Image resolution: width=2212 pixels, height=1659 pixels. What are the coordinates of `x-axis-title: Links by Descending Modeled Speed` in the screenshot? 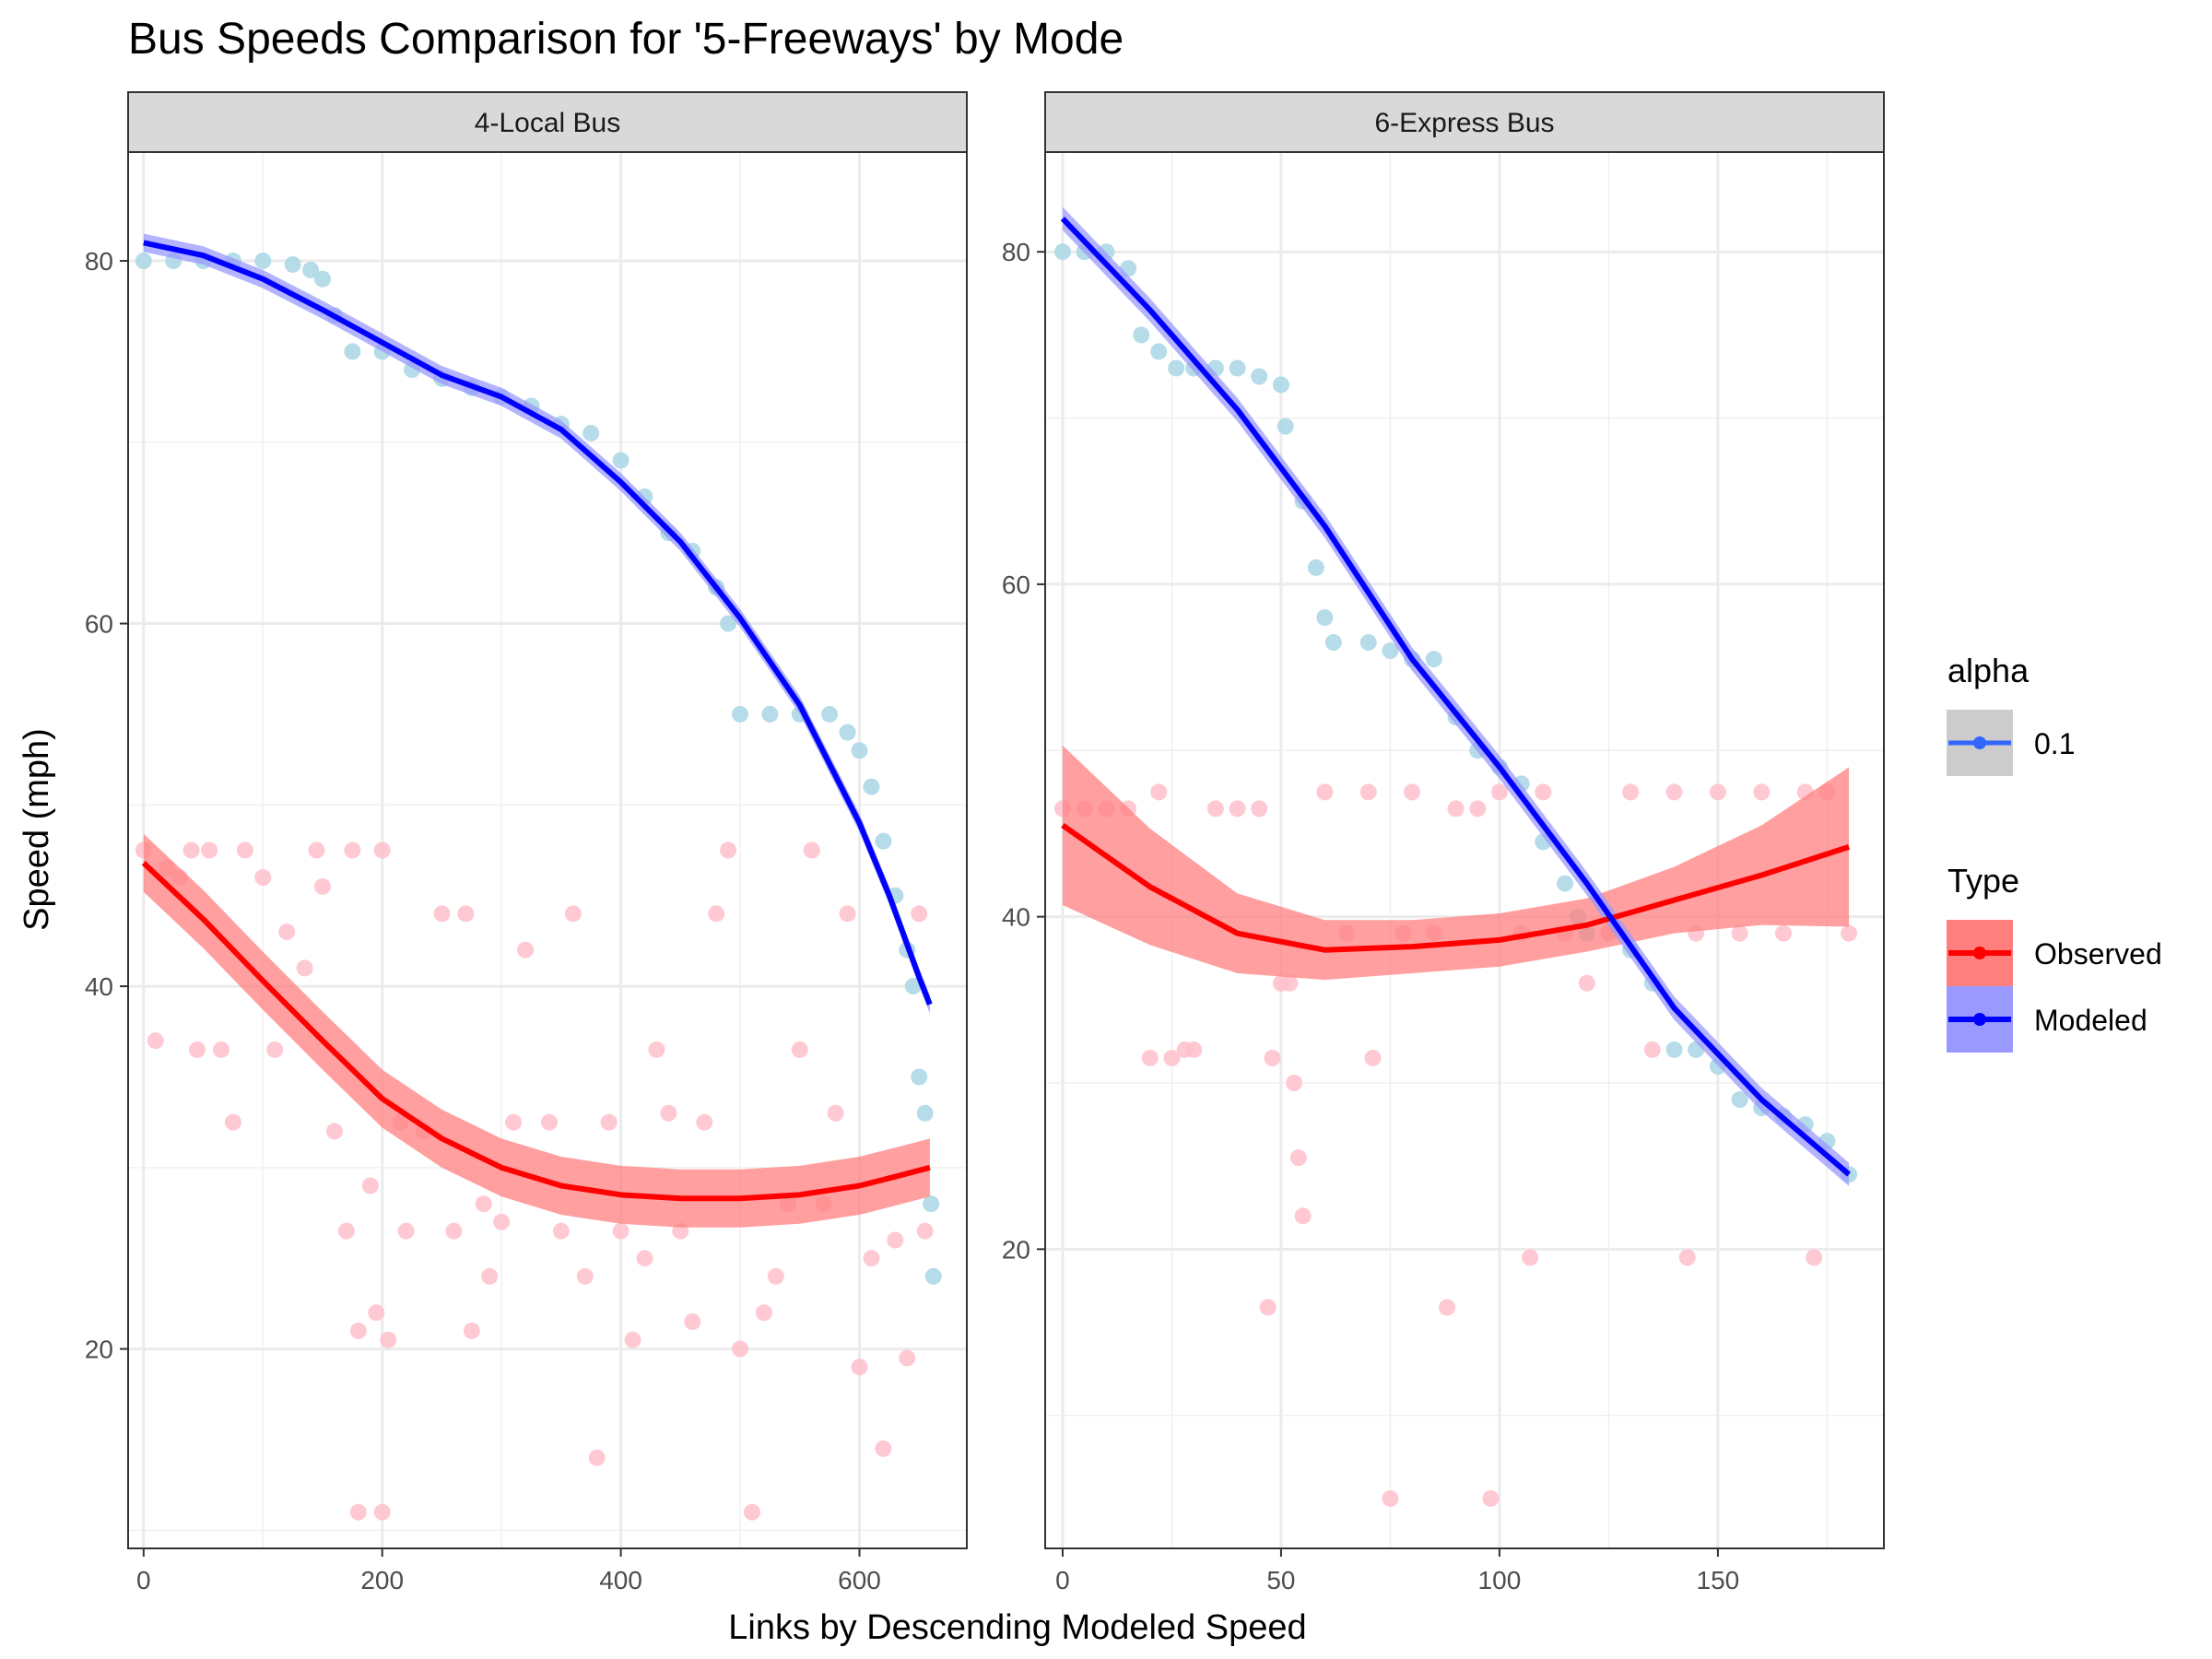 It's located at (1017, 1627).